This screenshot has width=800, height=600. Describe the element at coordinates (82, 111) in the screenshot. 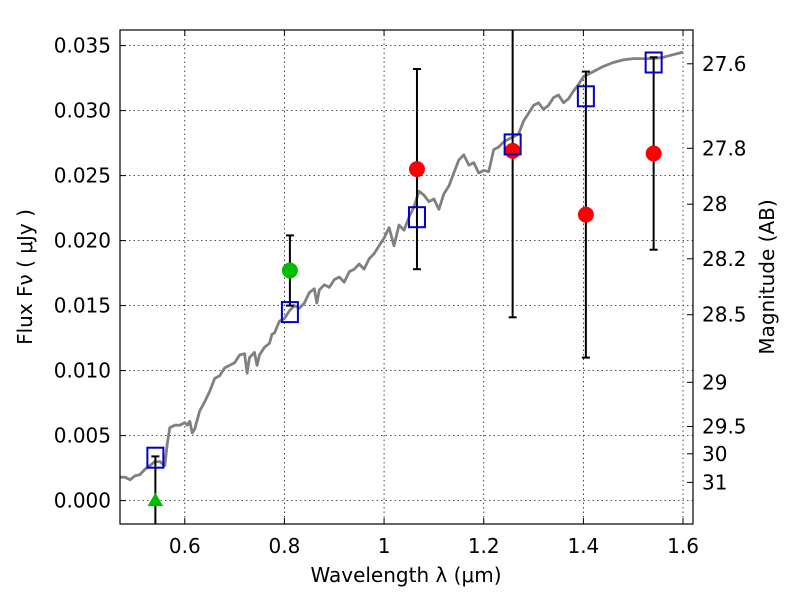

I see `y-tick-label: 0.030` at that location.